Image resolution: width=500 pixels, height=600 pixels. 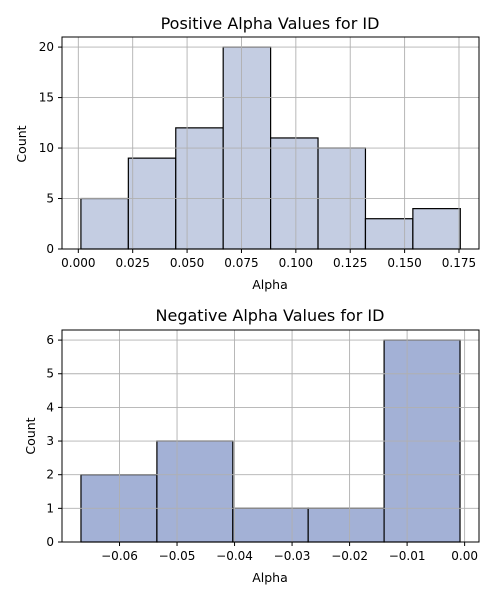 What do you see at coordinates (187, 263) in the screenshot?
I see `x-tick-label: 0.050` at bounding box center [187, 263].